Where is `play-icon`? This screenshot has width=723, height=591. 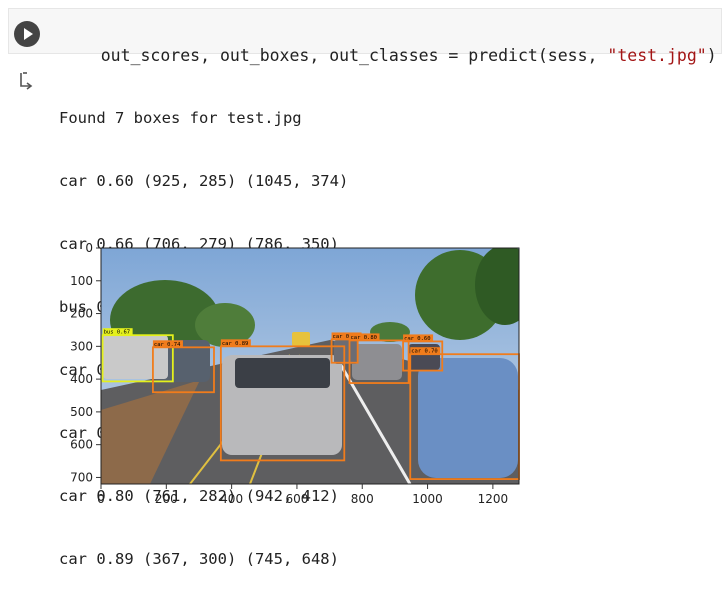
play-icon is located at coordinates (28, 34).